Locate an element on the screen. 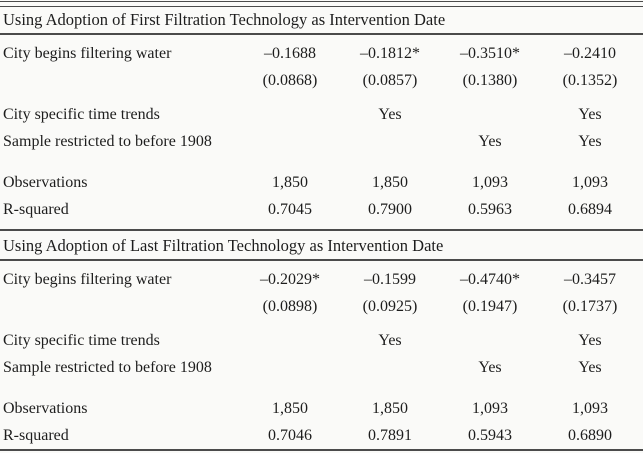 This screenshot has height=453, width=643. table-row-std-errors: (0.0868) (0.0857) (0.1380) (0.1352) is located at coordinates (321, 80).